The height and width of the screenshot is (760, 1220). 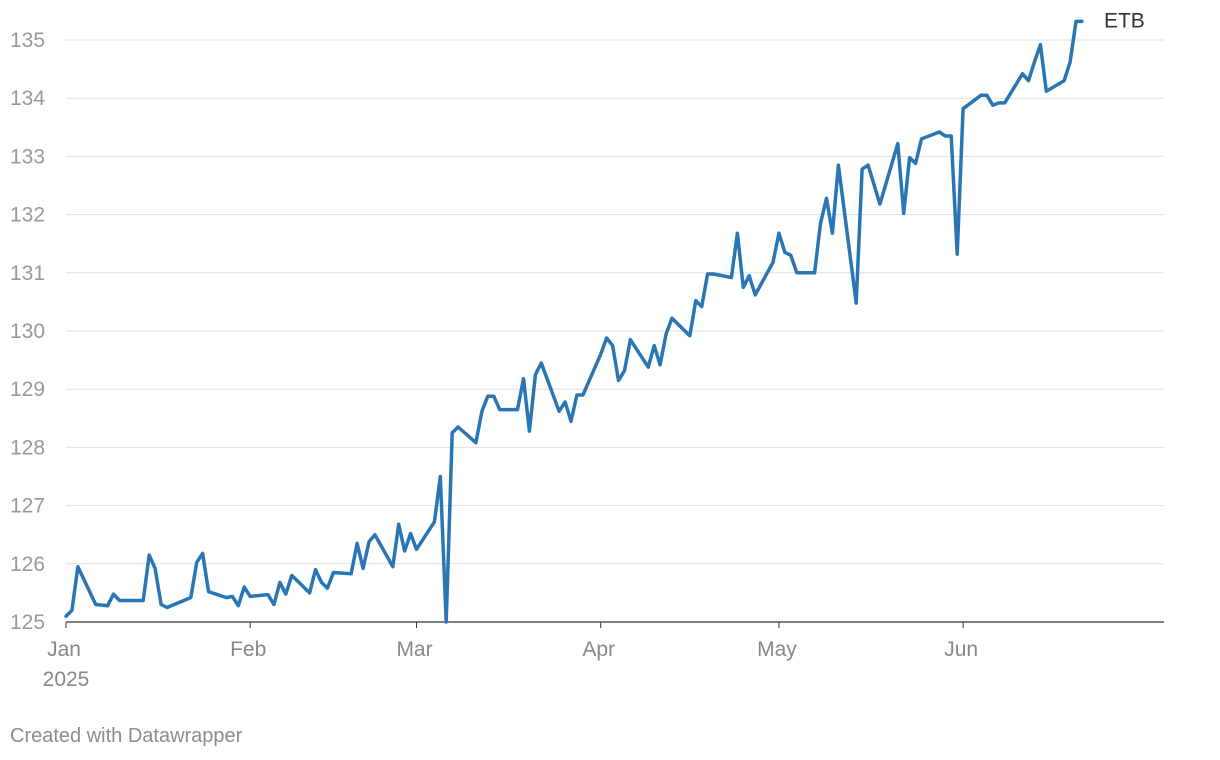 I want to click on series-labels: ETB, so click(x=1124, y=20).